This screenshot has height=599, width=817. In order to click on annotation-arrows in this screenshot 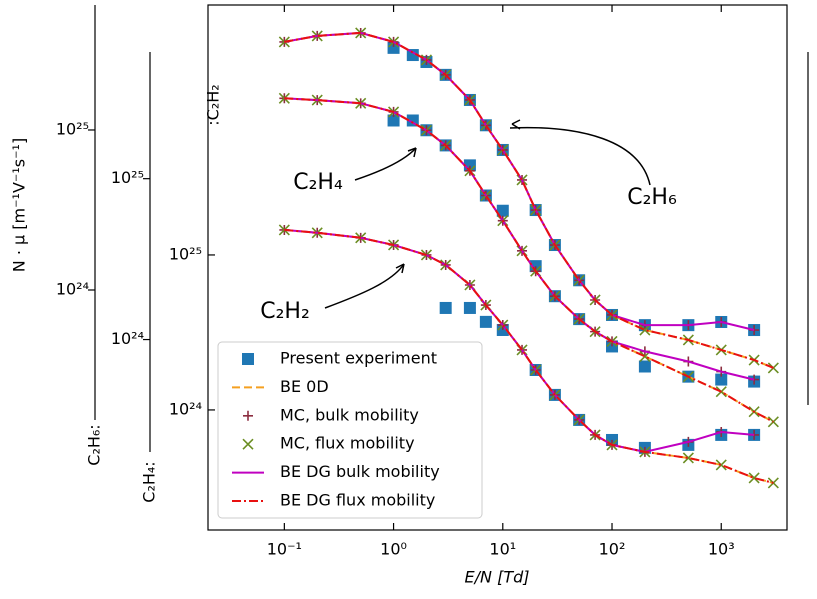, I will do `click(487, 214)`.